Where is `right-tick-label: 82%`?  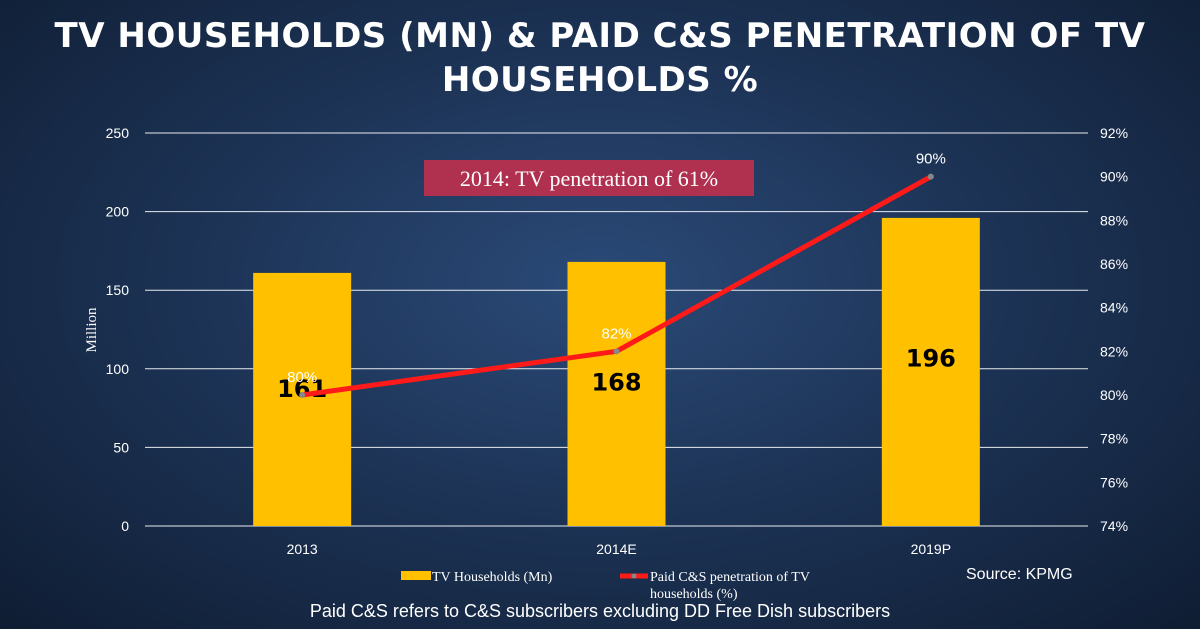 right-tick-label: 82% is located at coordinates (1114, 351).